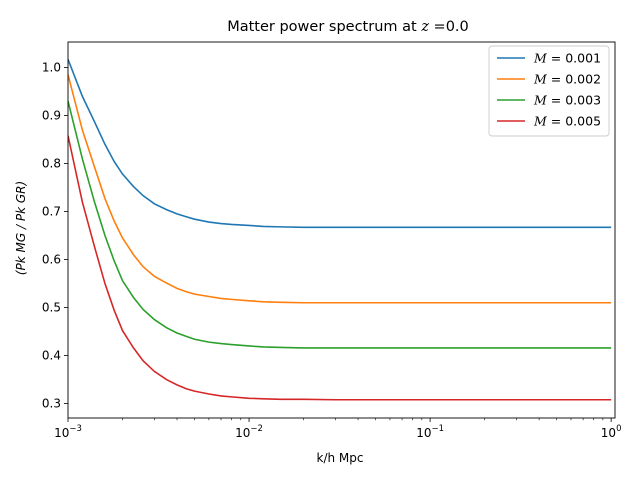  What do you see at coordinates (51, 115) in the screenshot?
I see `y-tick-label: 0.9` at bounding box center [51, 115].